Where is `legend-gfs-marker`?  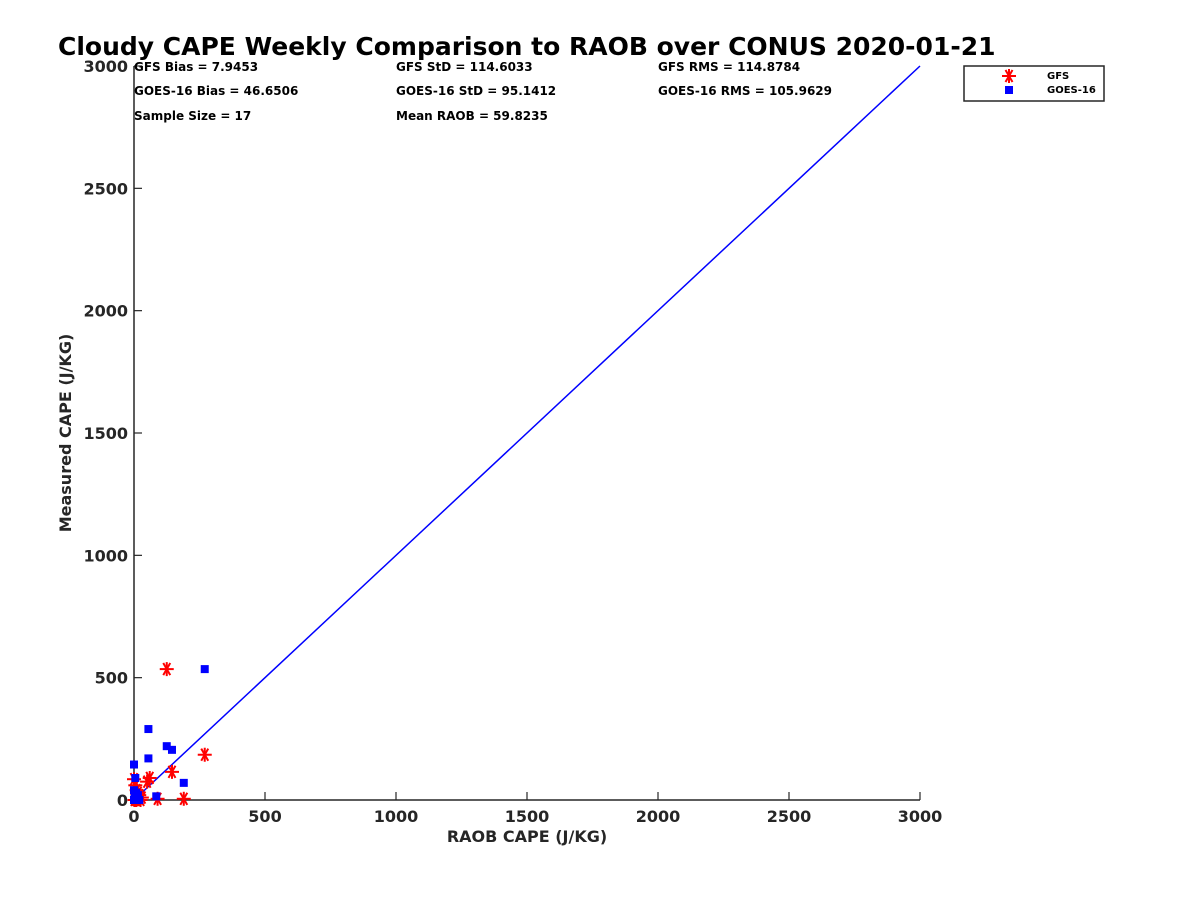
legend-gfs-marker is located at coordinates (1009, 76).